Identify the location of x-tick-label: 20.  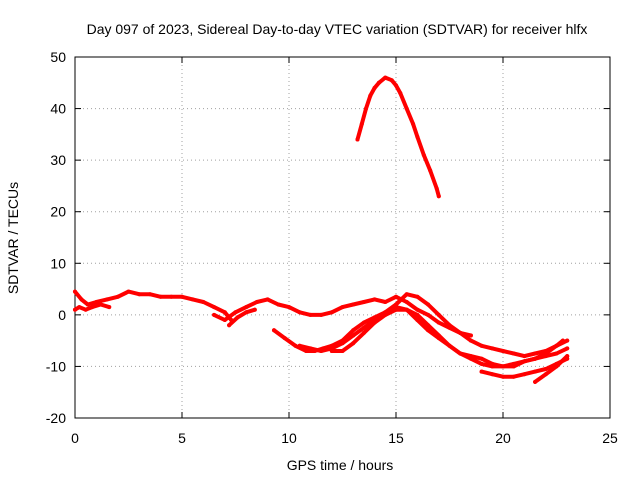
(503, 438).